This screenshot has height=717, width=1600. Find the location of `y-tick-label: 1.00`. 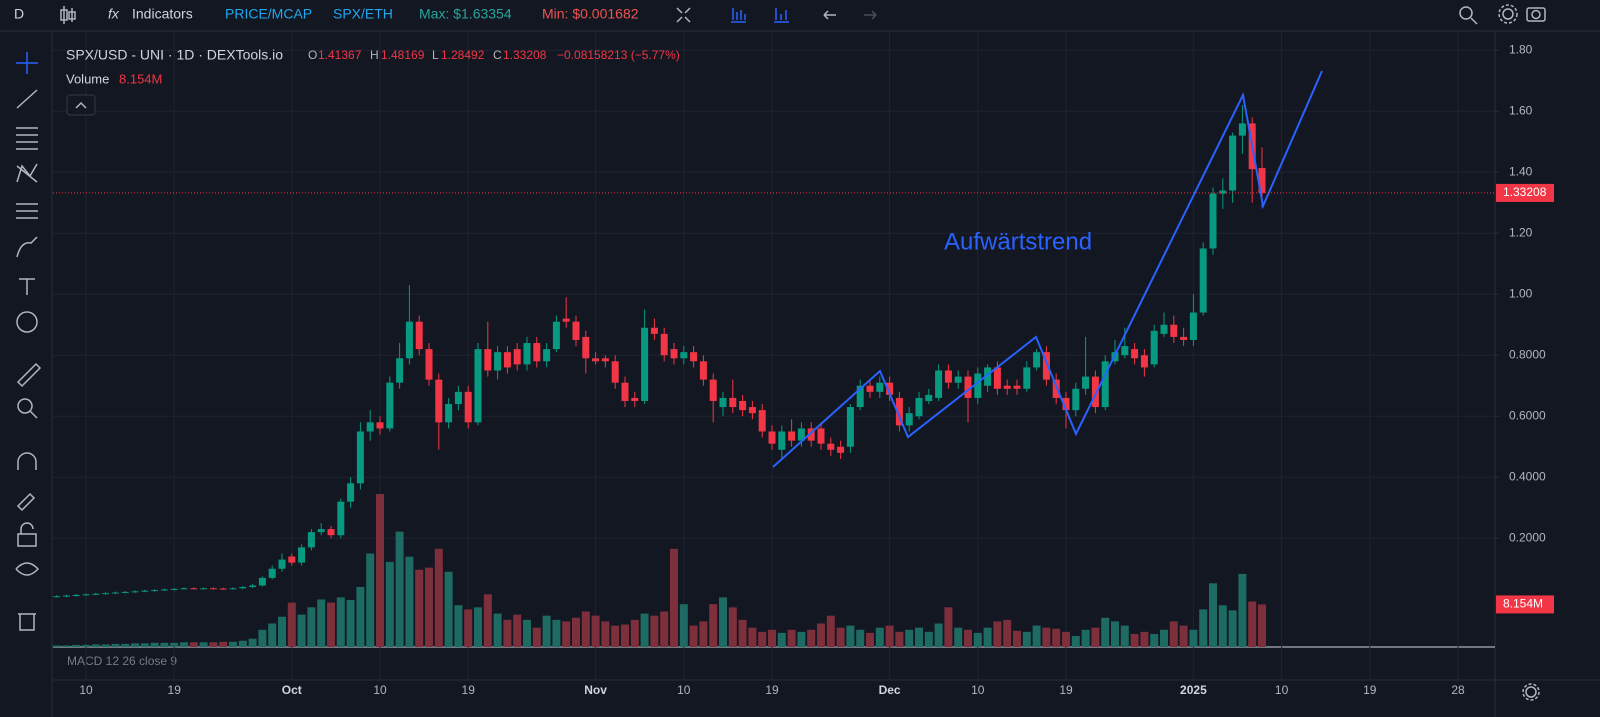

y-tick-label: 1.00 is located at coordinates (1521, 293).